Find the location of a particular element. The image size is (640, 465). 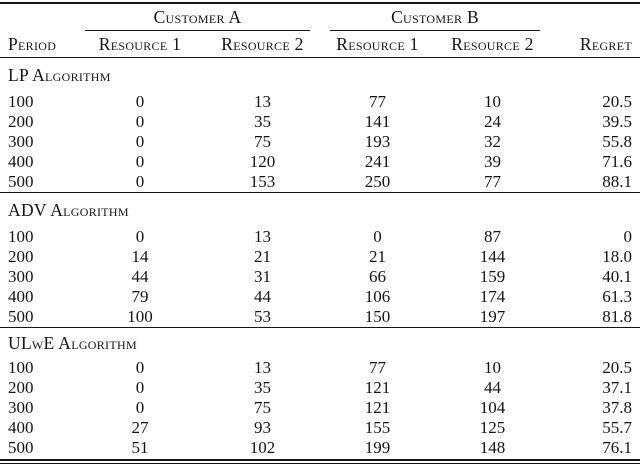

table-row: 200 0 35 141 24 39.5 is located at coordinates (320, 122).